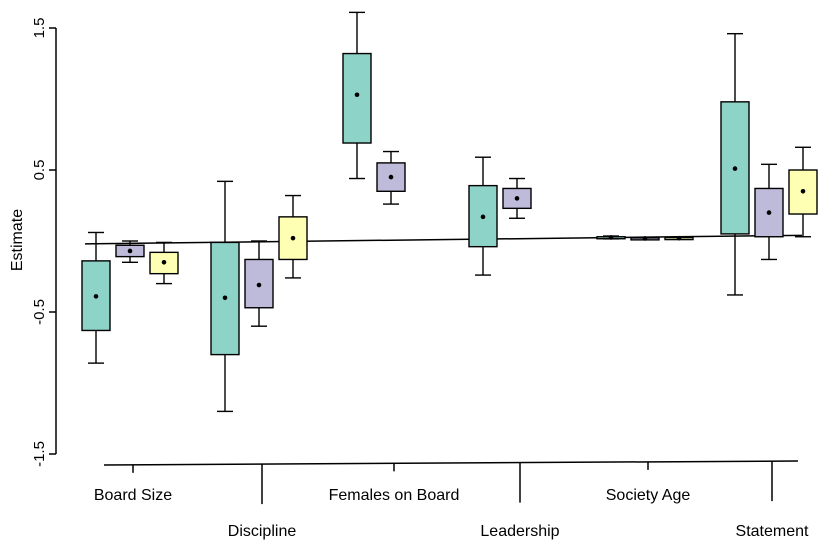 Image resolution: width=838 pixels, height=542 pixels. I want to click on y-tick-label: -0.5, so click(39, 312).